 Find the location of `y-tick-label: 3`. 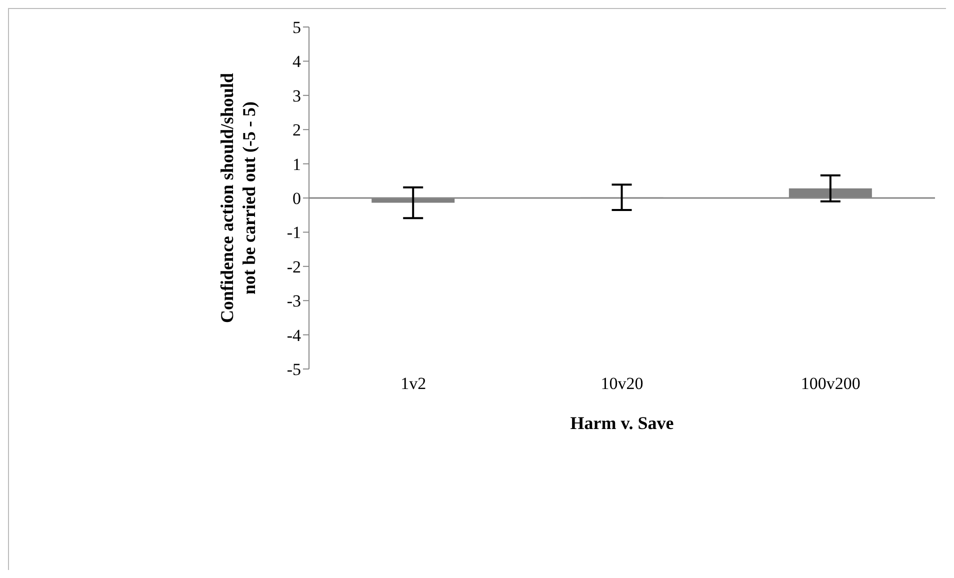

y-tick-label: 3 is located at coordinates (296, 96).